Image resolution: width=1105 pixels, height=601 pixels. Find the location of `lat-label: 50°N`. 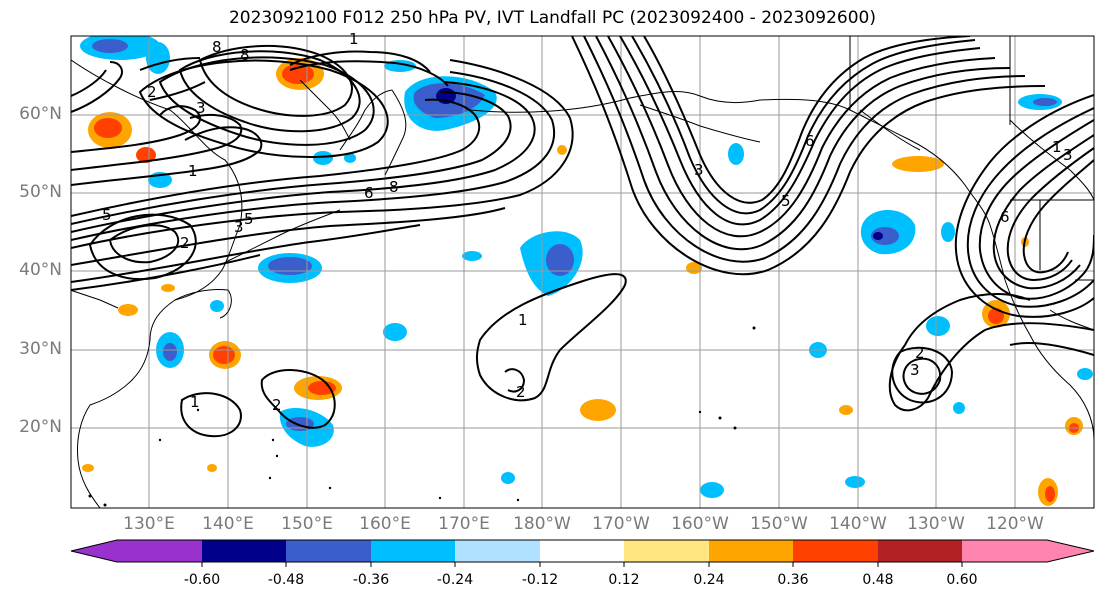

lat-label: 50°N is located at coordinates (40, 192).